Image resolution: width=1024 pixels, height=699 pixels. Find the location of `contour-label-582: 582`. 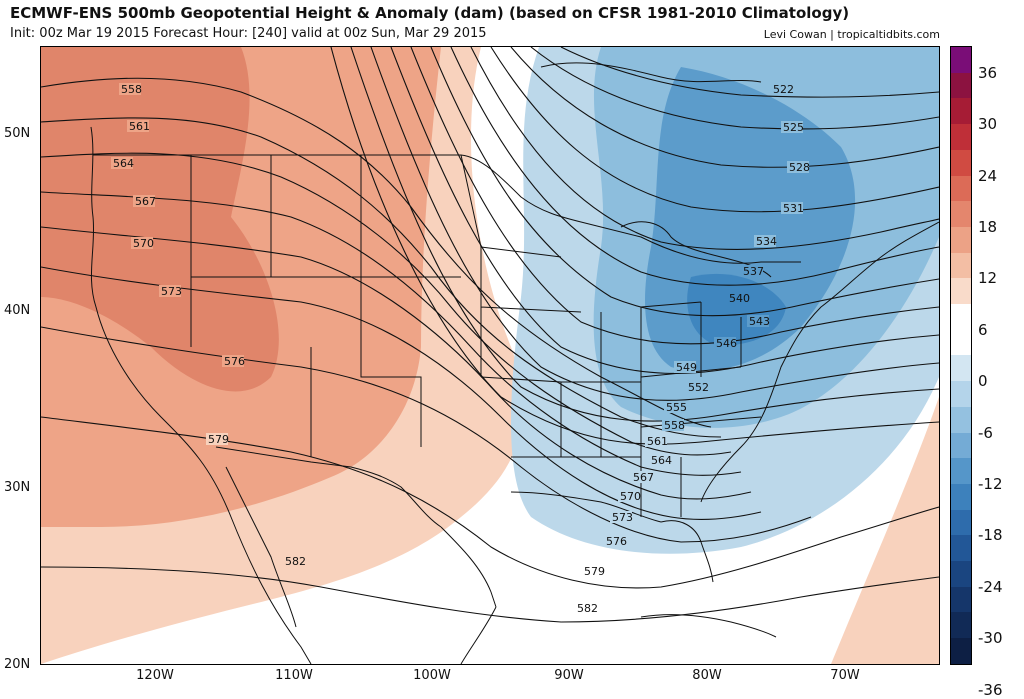

contour-label-582: 582 is located at coordinates (587, 608).